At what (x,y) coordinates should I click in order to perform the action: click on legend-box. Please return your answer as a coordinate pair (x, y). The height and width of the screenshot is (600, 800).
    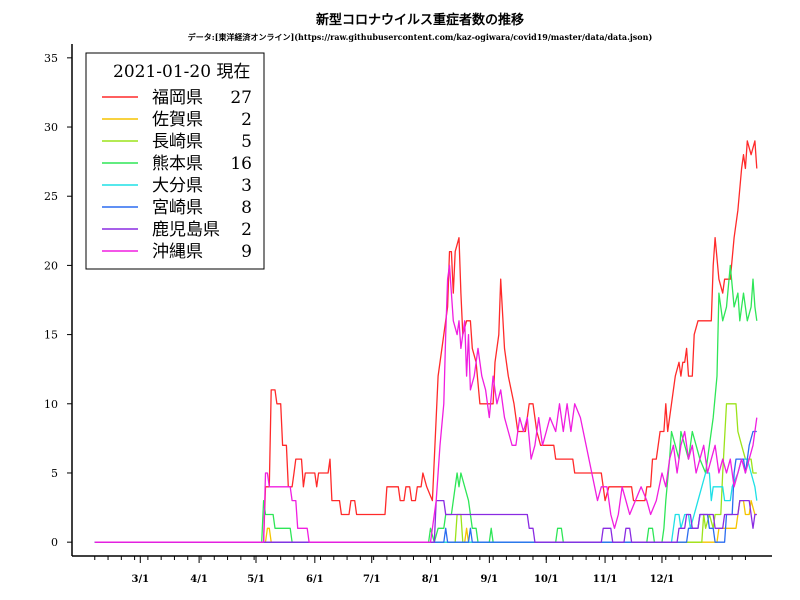
    Looking at the image, I should click on (175, 161).